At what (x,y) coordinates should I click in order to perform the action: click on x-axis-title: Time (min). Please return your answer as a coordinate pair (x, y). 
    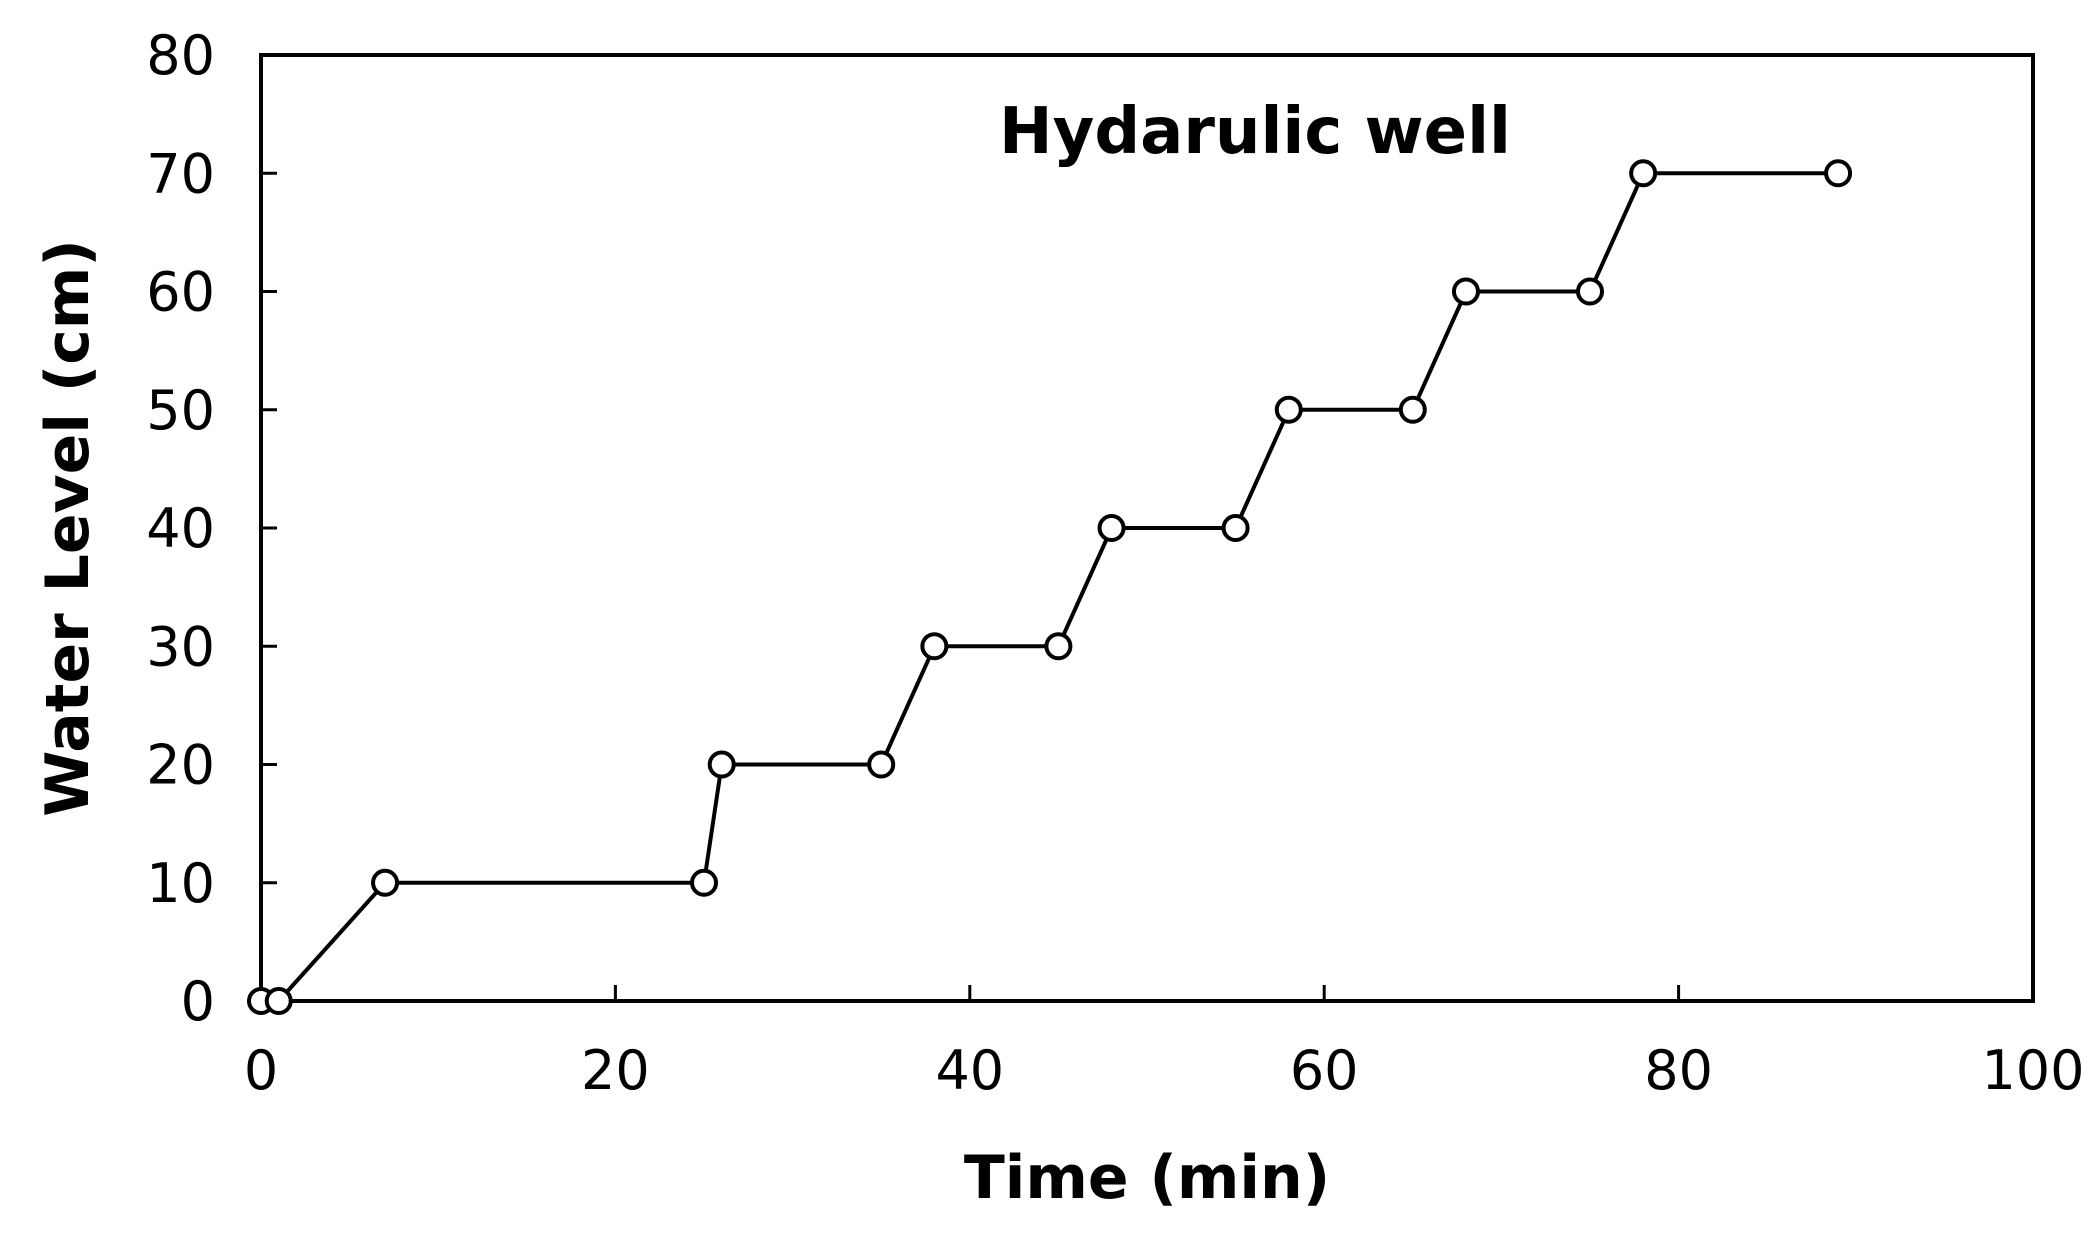
    Looking at the image, I should click on (1147, 1178).